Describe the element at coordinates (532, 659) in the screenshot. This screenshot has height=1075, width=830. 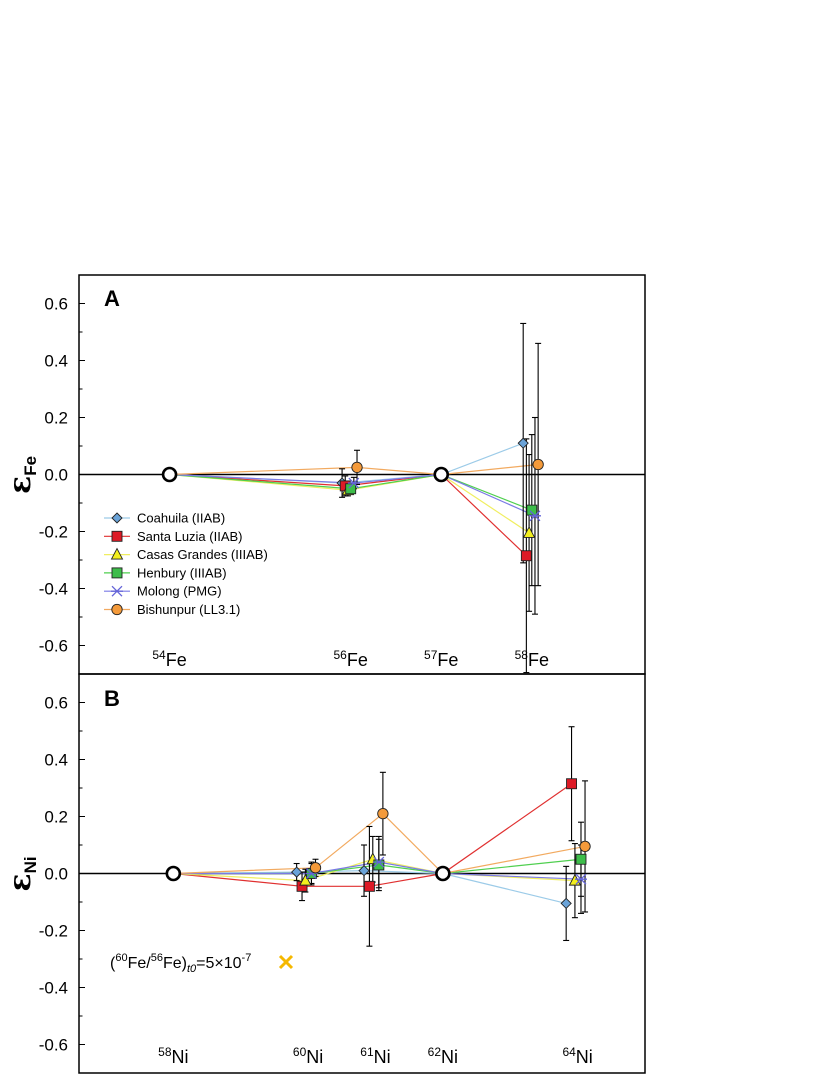
I see `isotope-label: 58Fe` at that location.